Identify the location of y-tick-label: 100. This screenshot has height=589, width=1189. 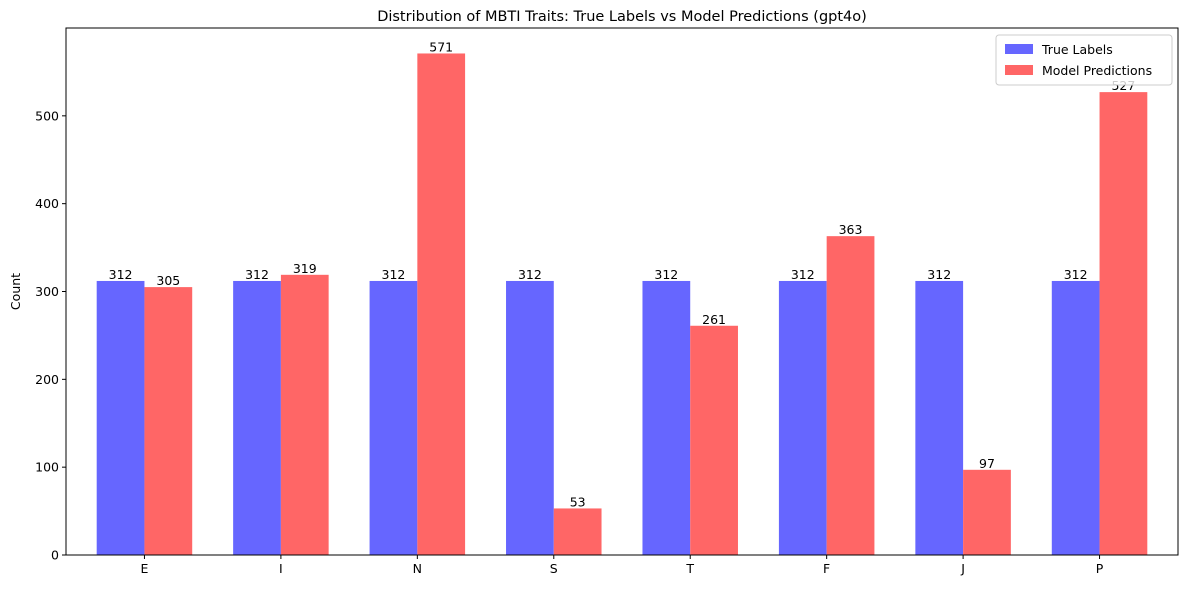
(47, 467).